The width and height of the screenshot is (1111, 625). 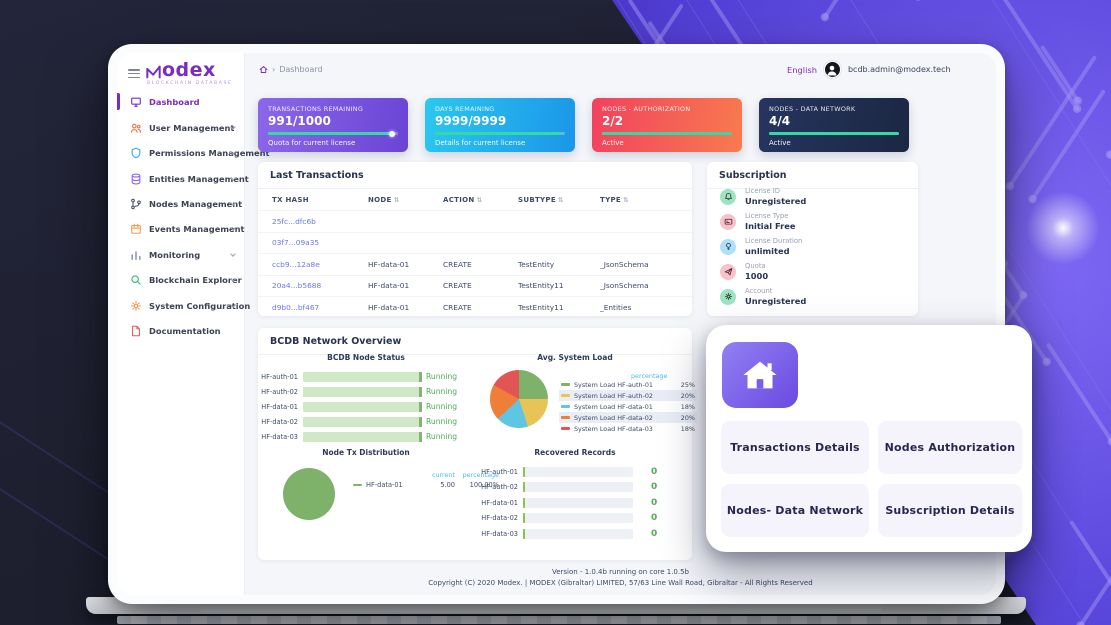 I want to click on breadcrumb: › Dashboard, so click(x=291, y=69).